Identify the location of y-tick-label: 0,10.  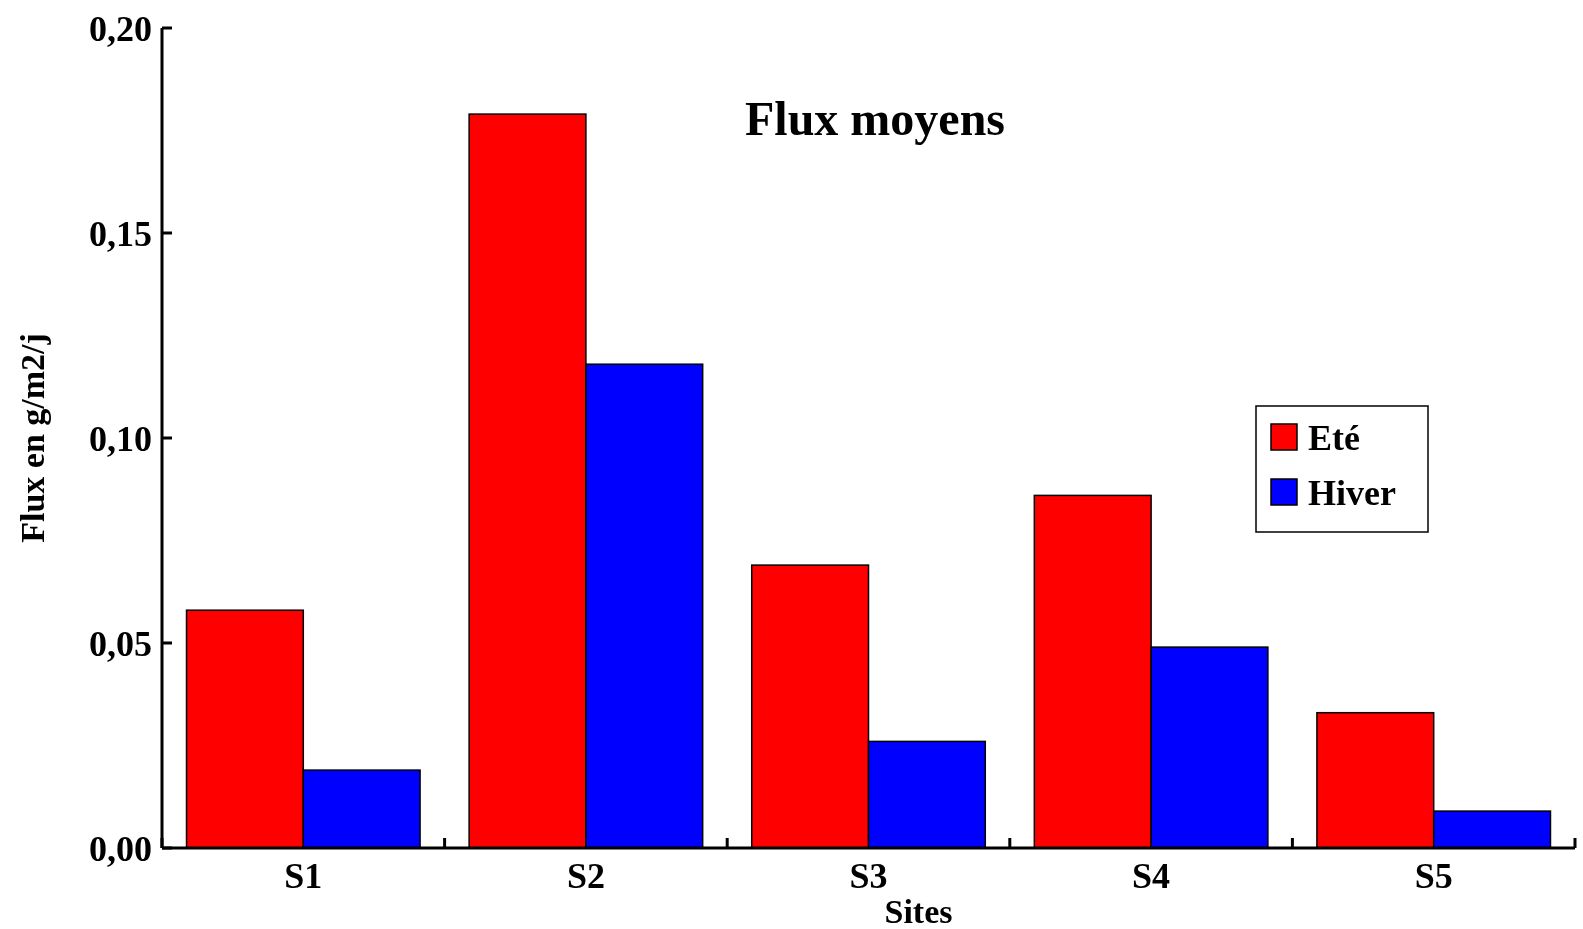
(120, 438).